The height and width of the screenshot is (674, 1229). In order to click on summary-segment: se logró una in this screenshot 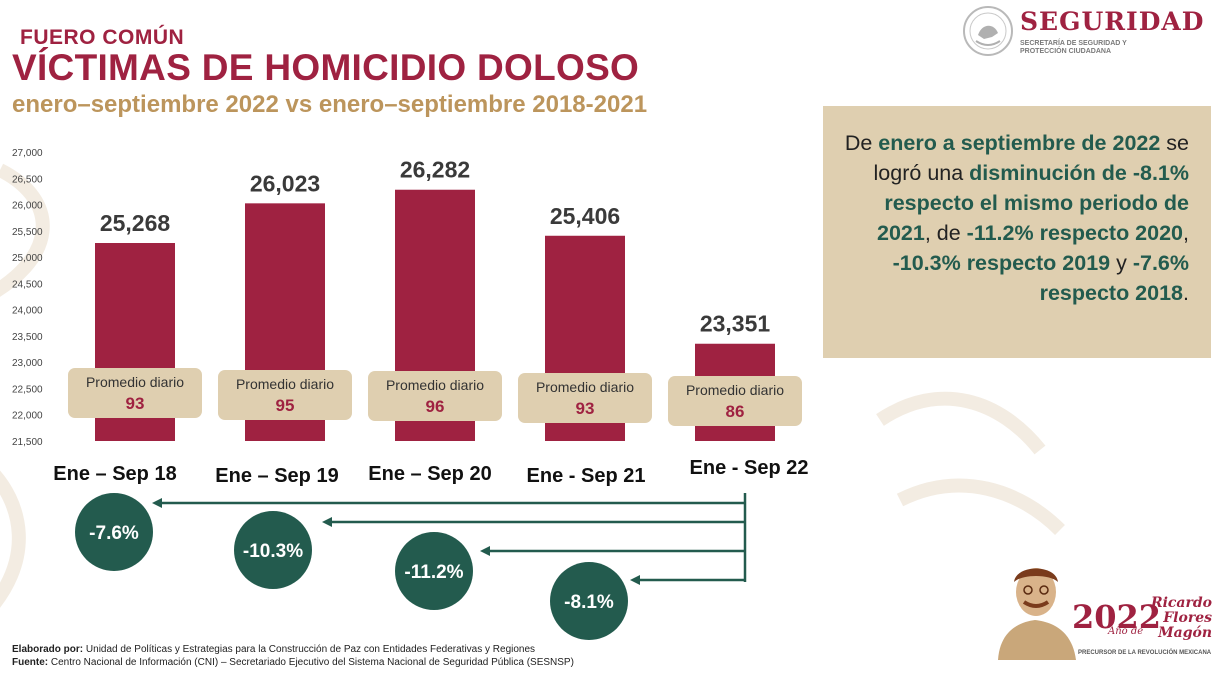, I will do `click(1031, 158)`.